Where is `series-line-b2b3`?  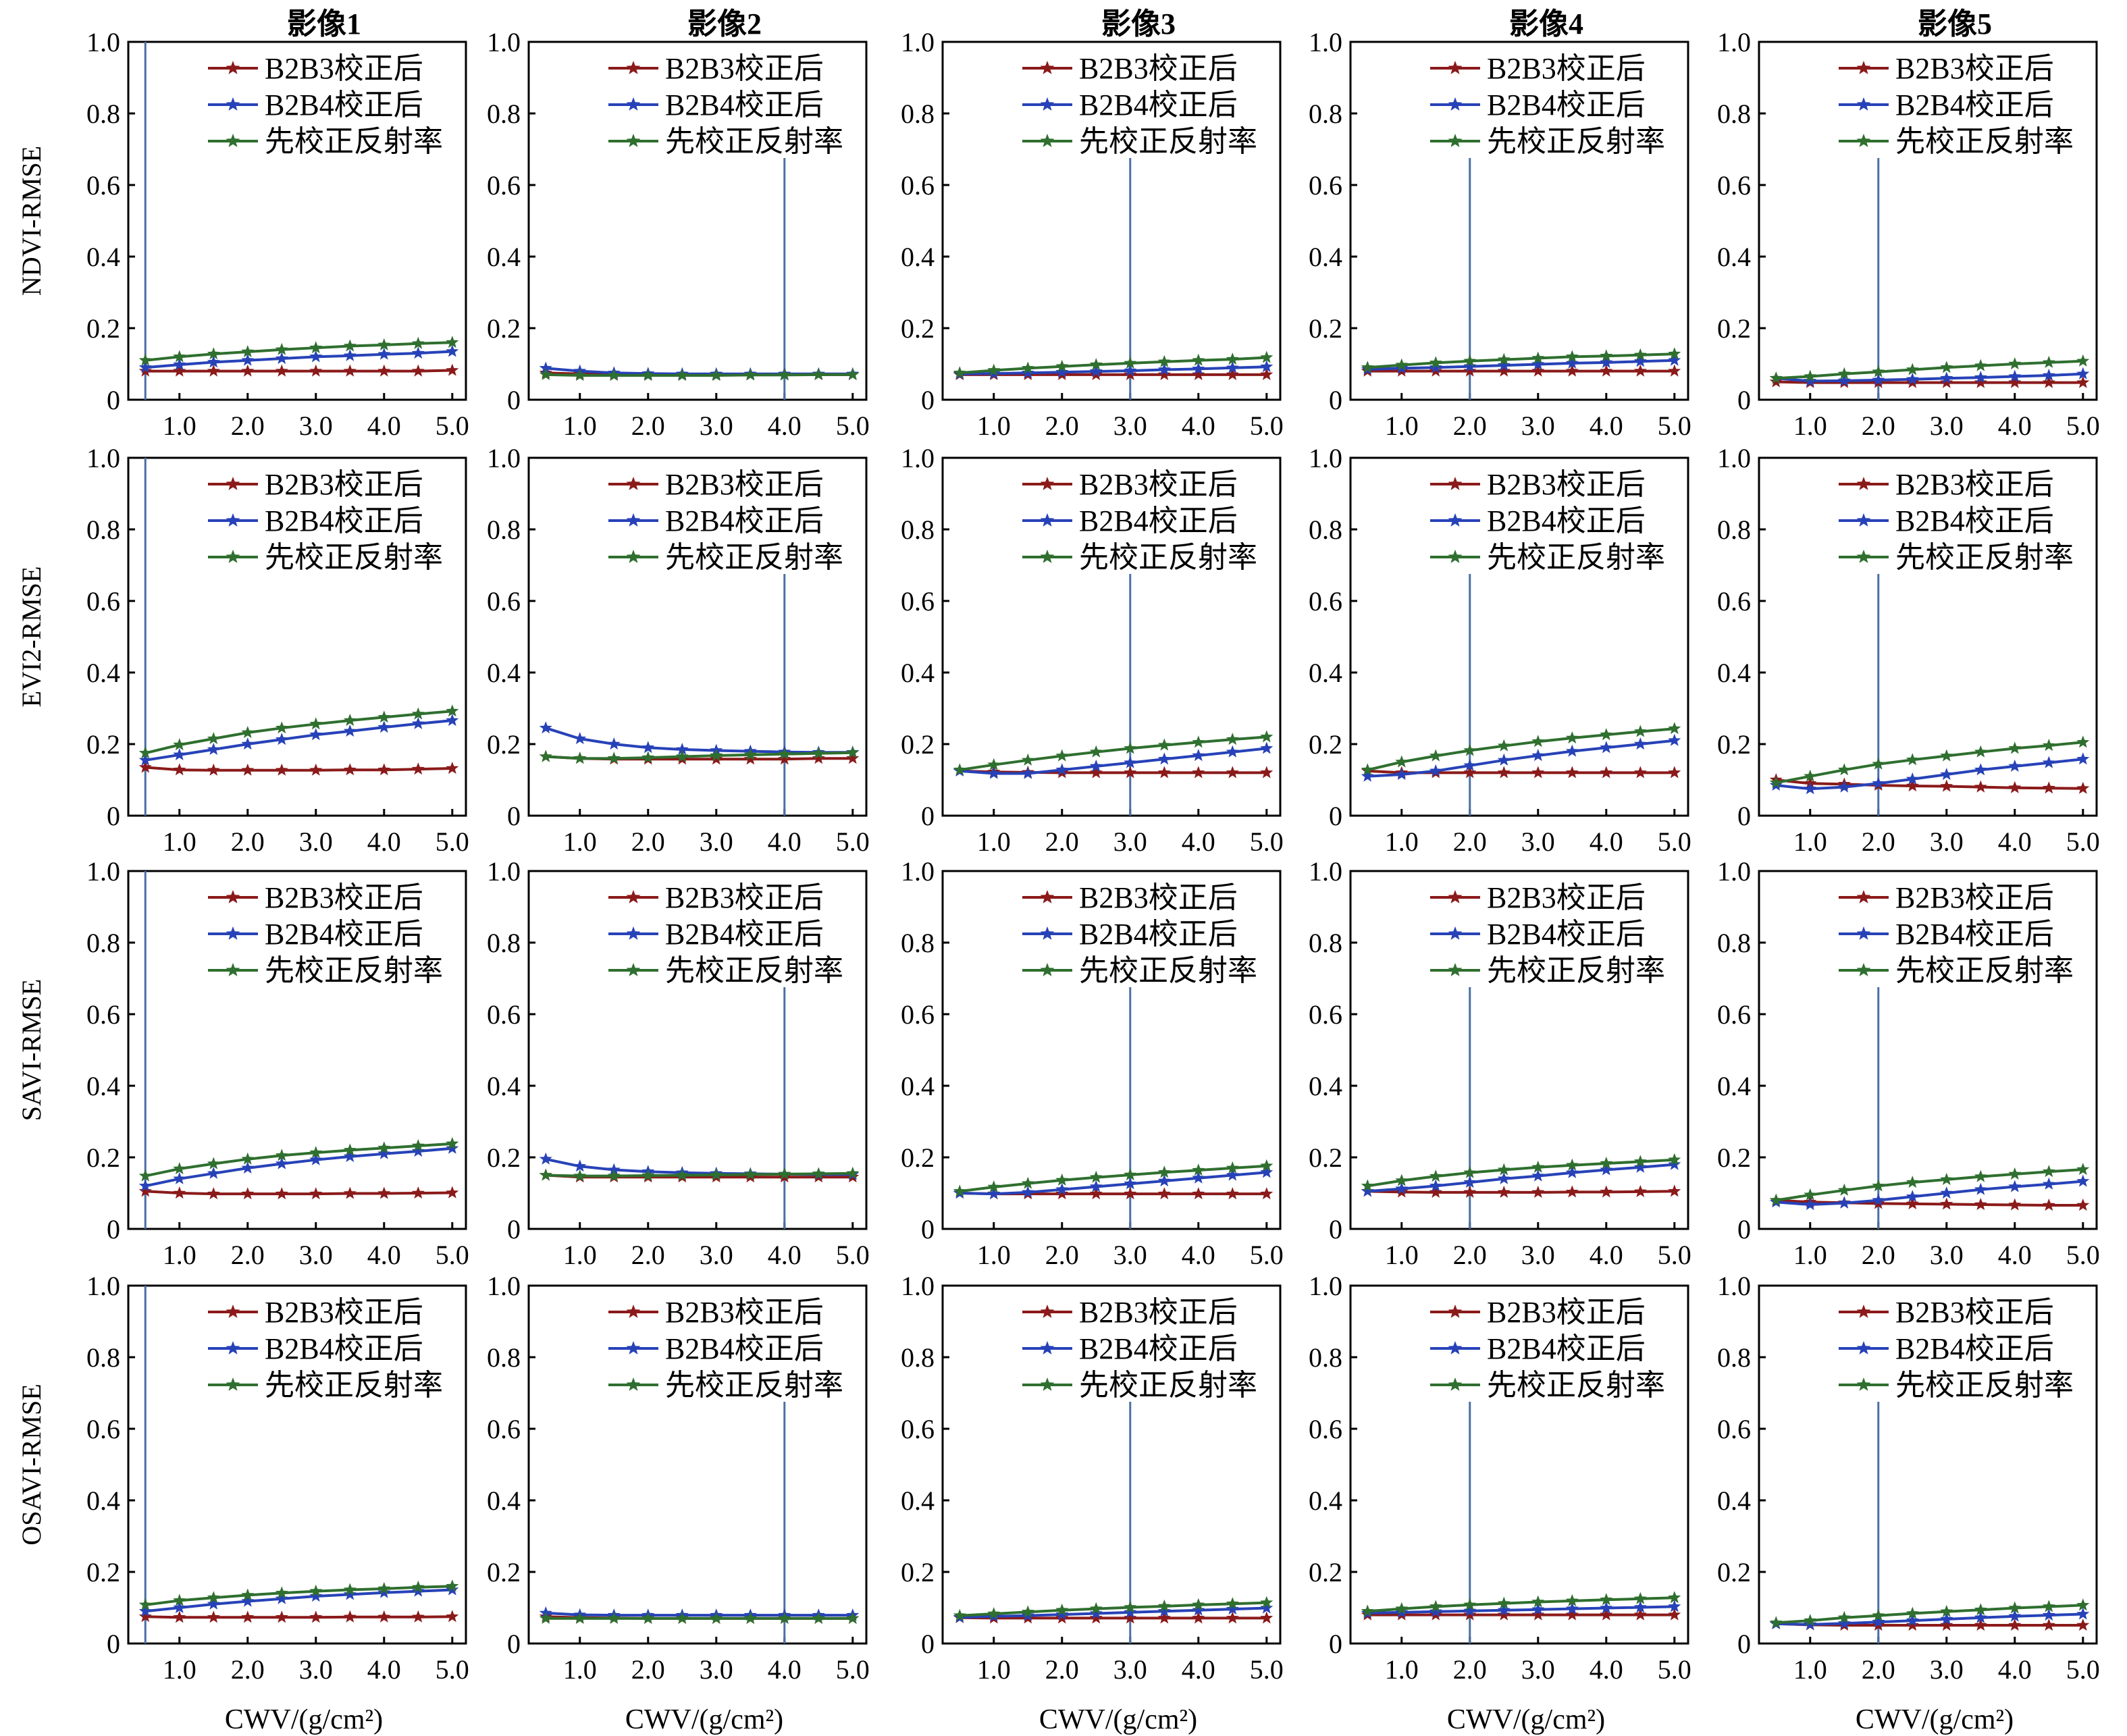 series-line-b2b3 is located at coordinates (1929, 784).